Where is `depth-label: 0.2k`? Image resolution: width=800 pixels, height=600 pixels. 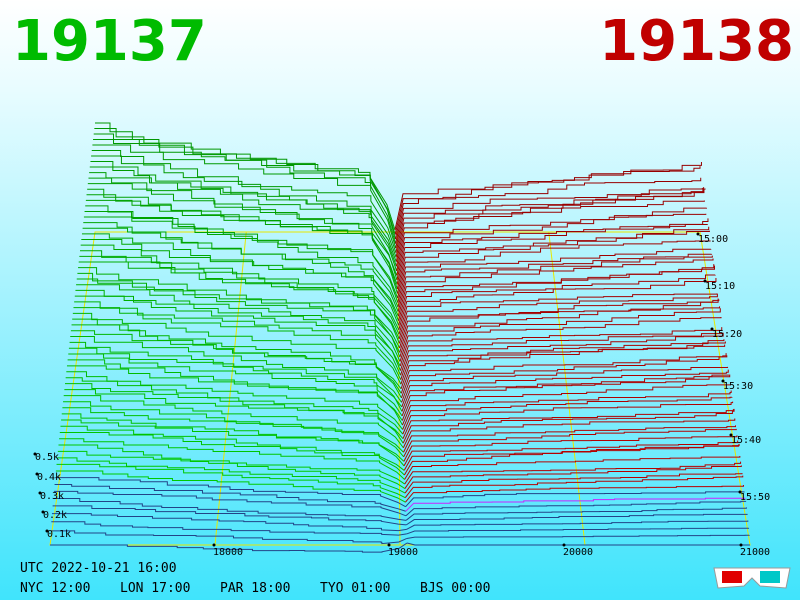 depth-label: 0.2k is located at coordinates (55, 515).